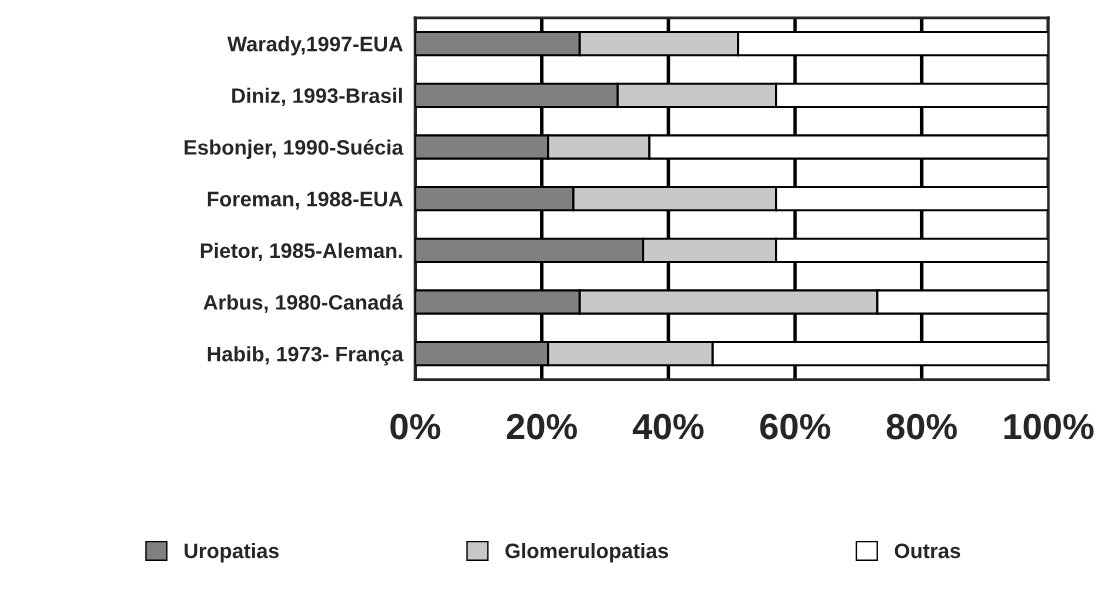 This screenshot has height=593, width=1107. What do you see at coordinates (927, 551) in the screenshot?
I see `legend-label: Outras` at bounding box center [927, 551].